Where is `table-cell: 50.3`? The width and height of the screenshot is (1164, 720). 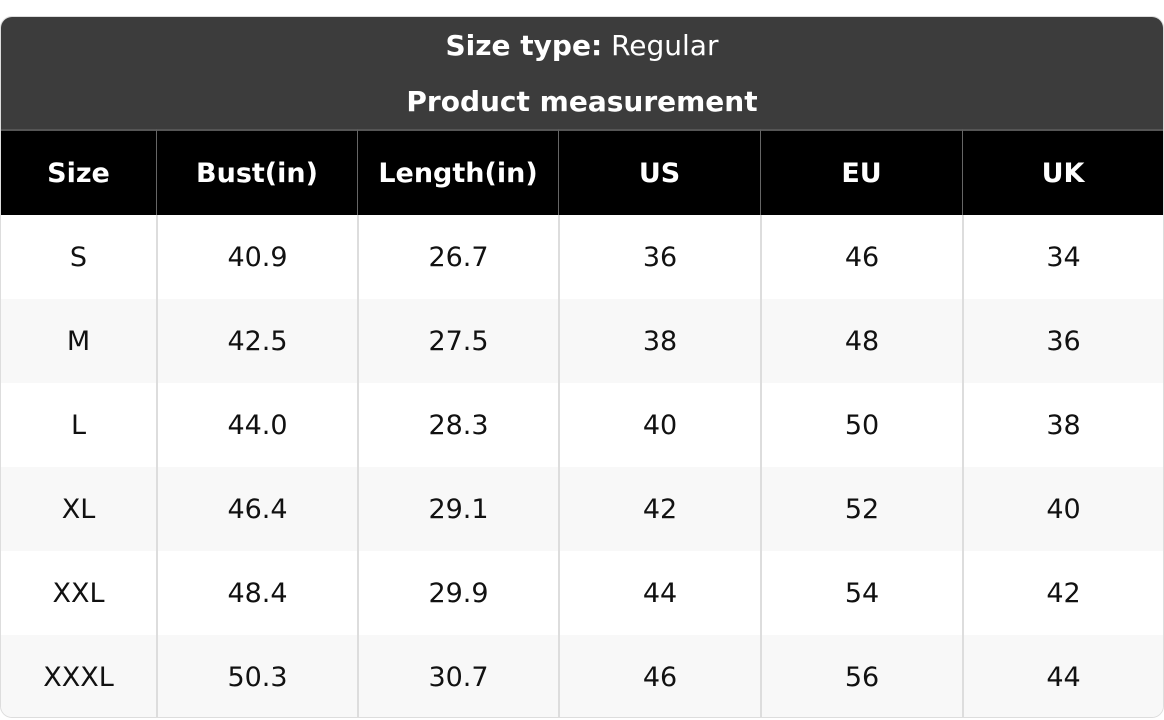
table-cell: 50.3 is located at coordinates (256, 676).